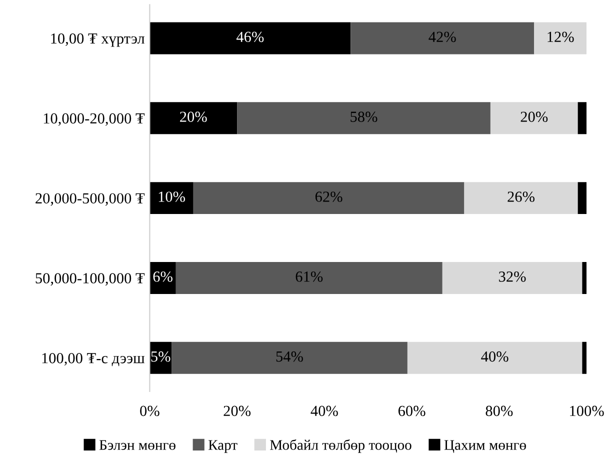  I want to click on data-label: 58%, so click(364, 117).